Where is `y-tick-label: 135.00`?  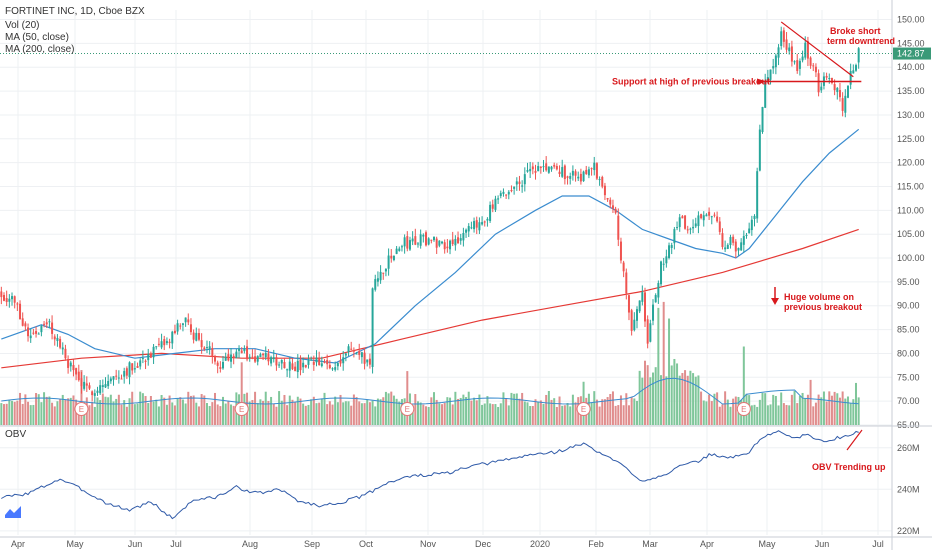
y-tick-label: 135.00 is located at coordinates (911, 91).